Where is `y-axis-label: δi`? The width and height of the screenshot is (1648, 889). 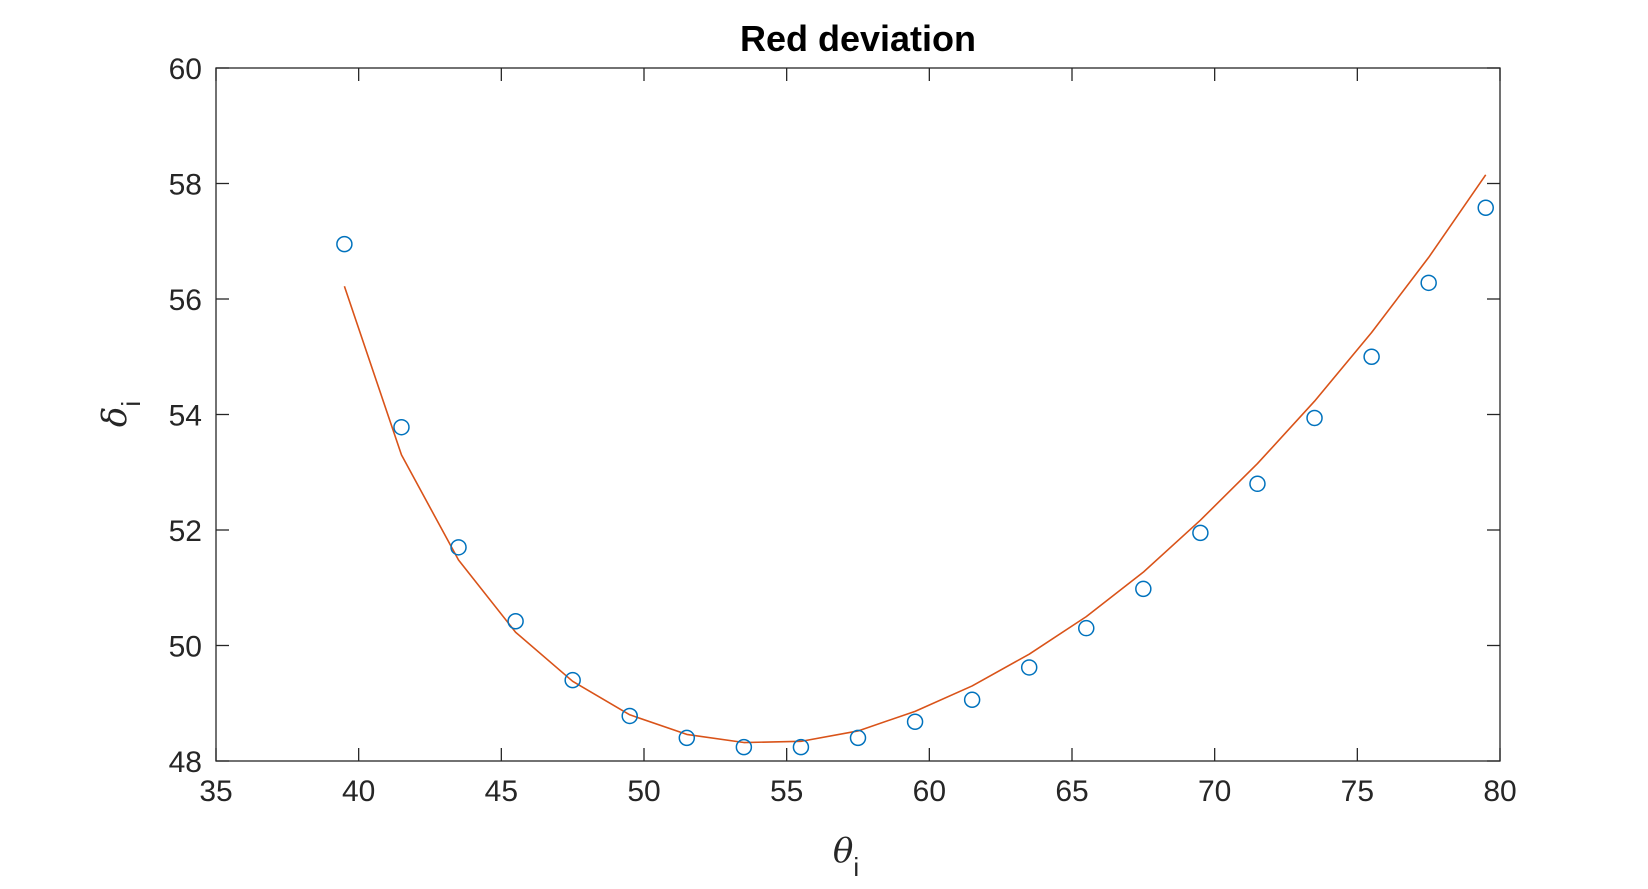 y-axis-label: δi is located at coordinates (120, 414).